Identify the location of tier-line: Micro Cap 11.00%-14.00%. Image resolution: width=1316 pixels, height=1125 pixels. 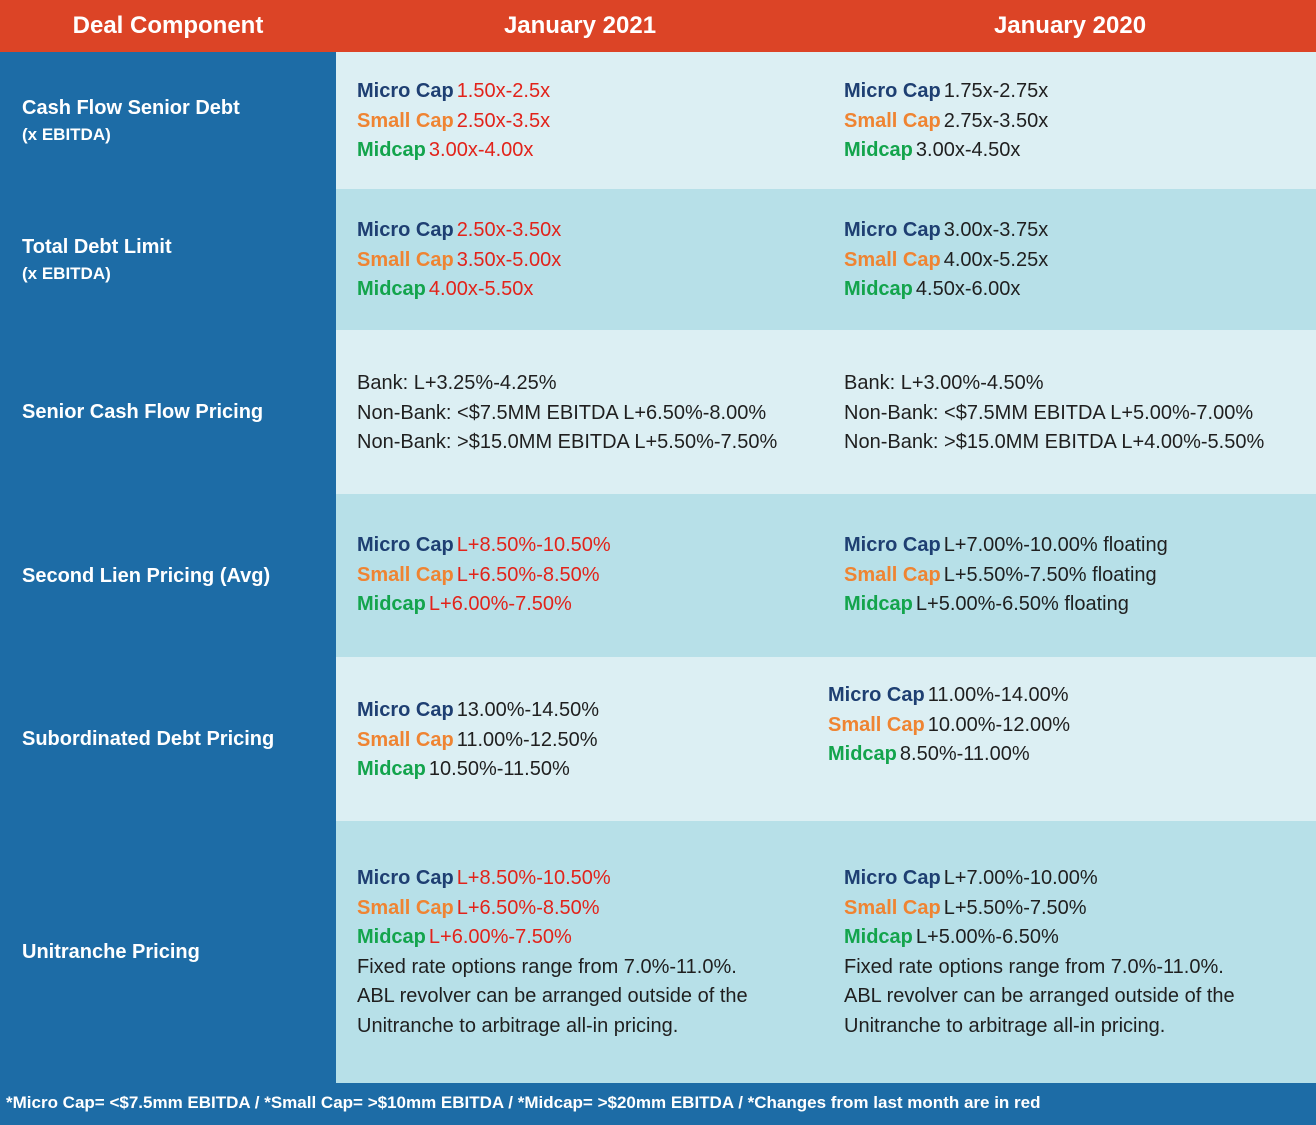
(949, 696).